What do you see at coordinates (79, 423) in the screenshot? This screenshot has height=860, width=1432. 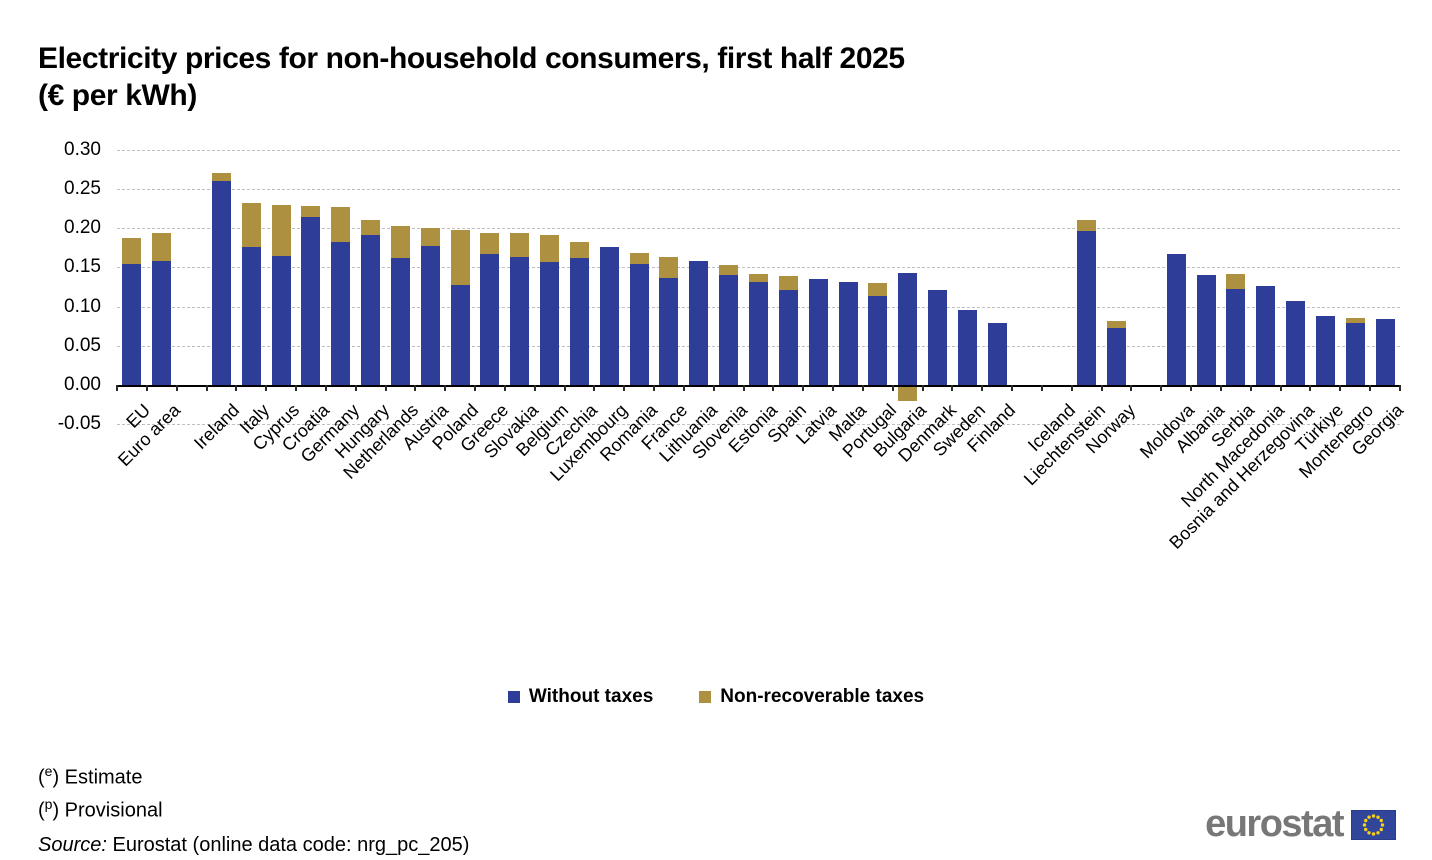 I see `y-axis-tick-label: -0.05` at bounding box center [79, 423].